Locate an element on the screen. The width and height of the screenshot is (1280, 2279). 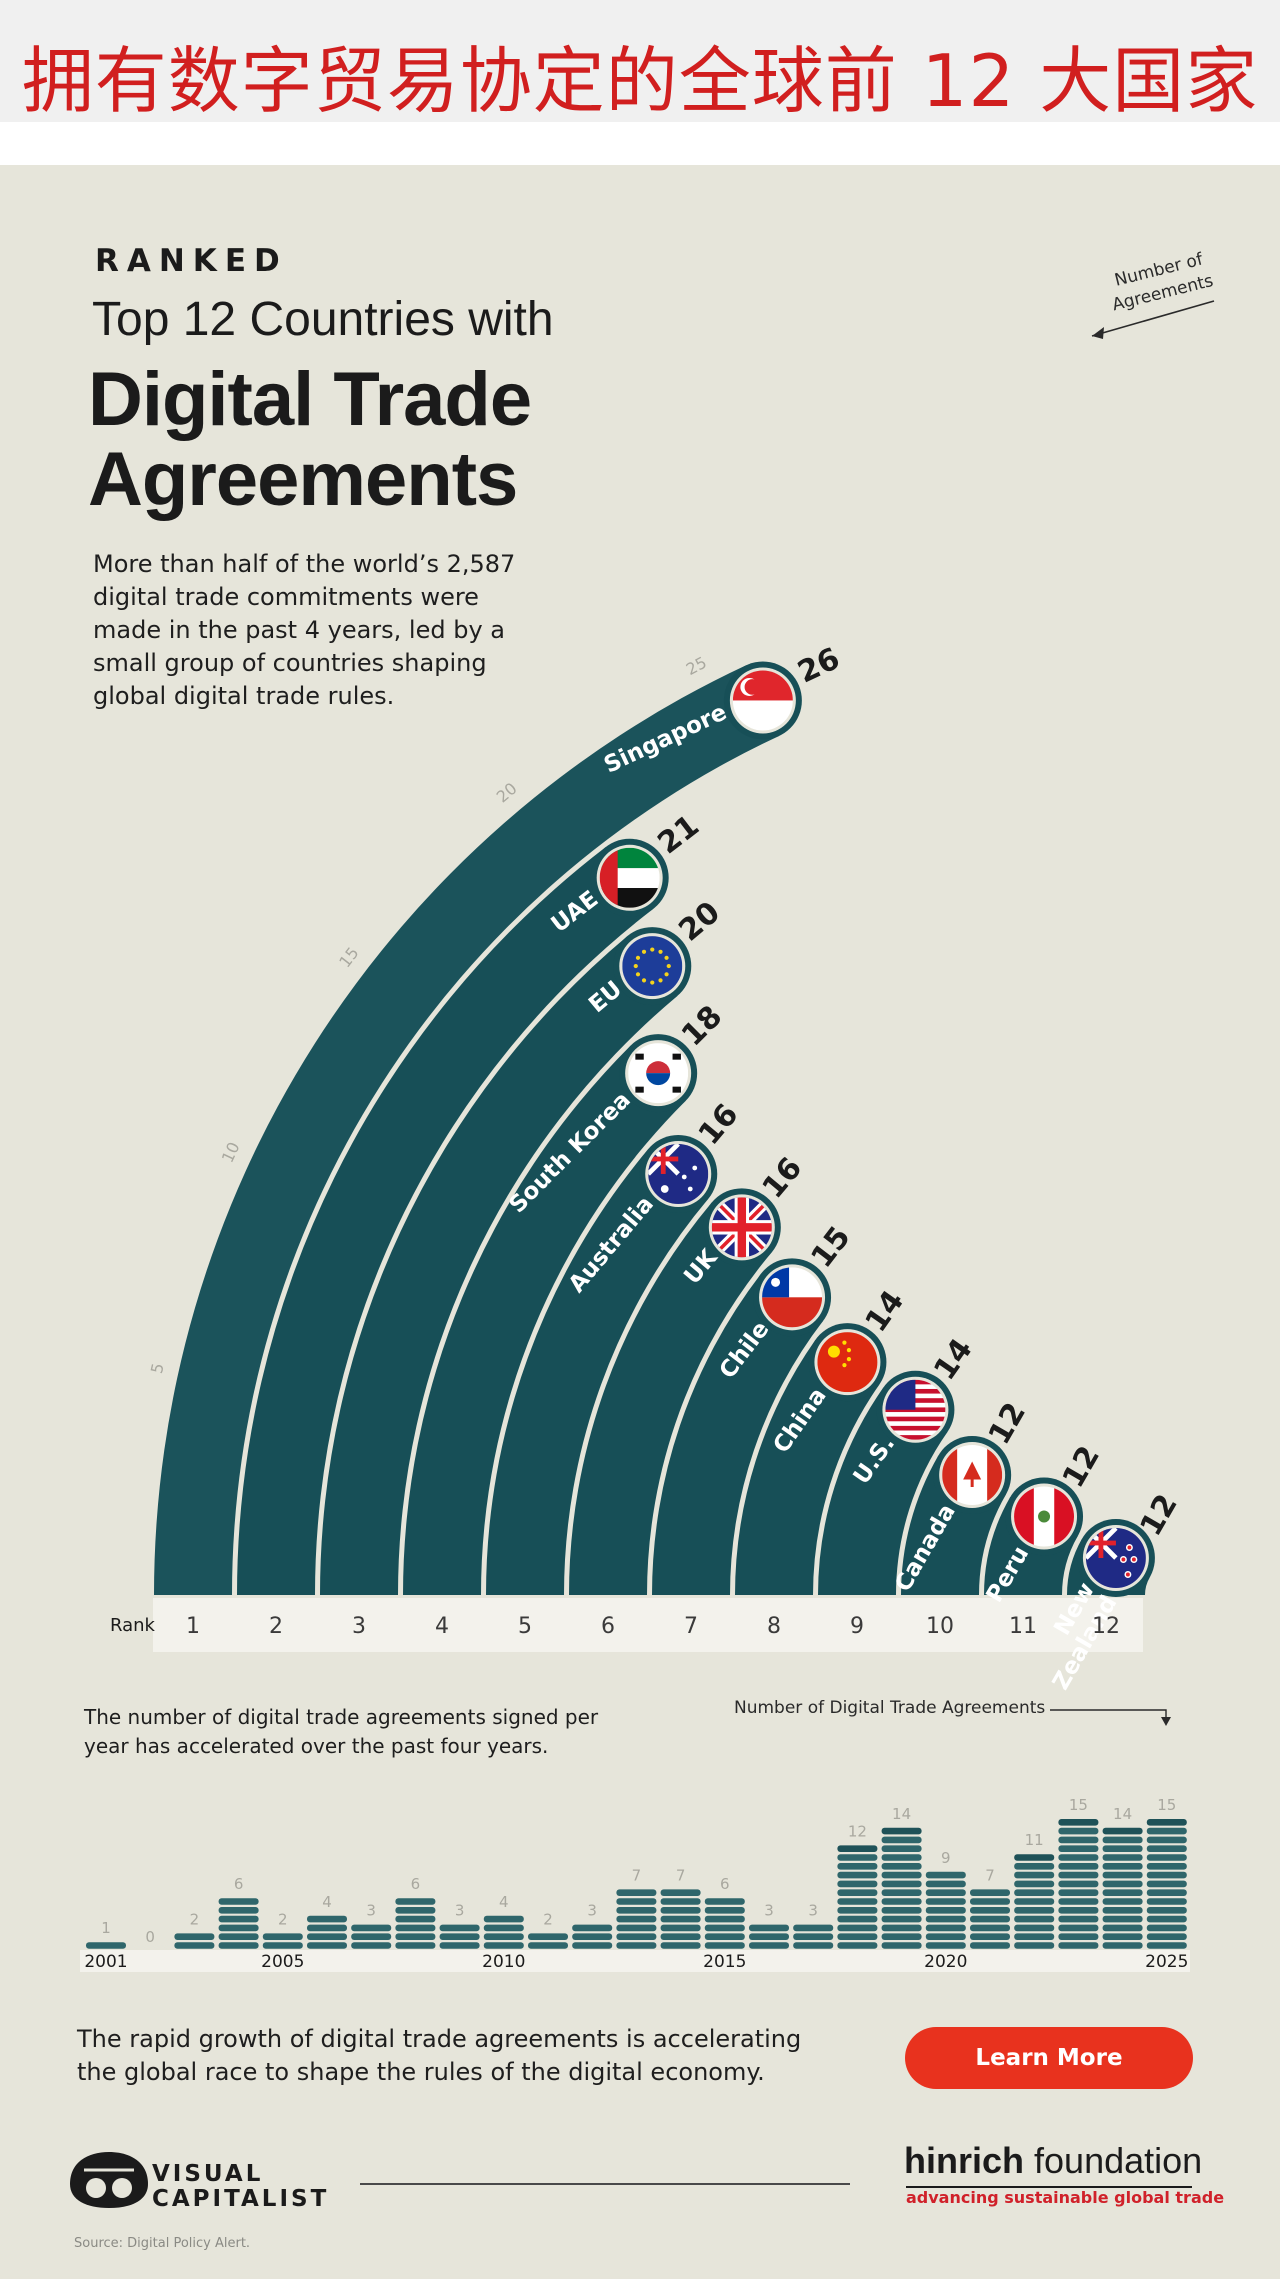
bar-value-label: 1 is located at coordinates (106, 1928).